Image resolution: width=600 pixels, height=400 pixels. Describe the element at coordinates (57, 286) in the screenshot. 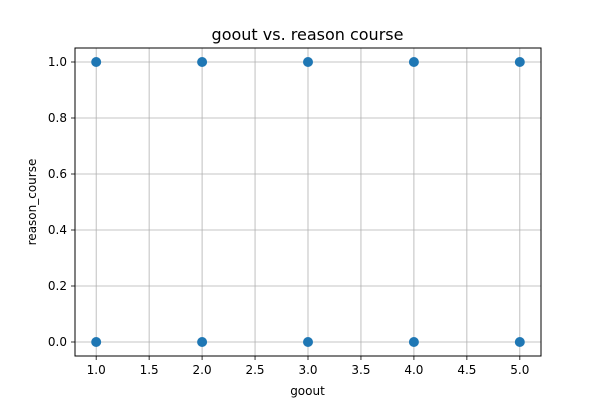

I see `y-tick-label: 0.2` at that location.